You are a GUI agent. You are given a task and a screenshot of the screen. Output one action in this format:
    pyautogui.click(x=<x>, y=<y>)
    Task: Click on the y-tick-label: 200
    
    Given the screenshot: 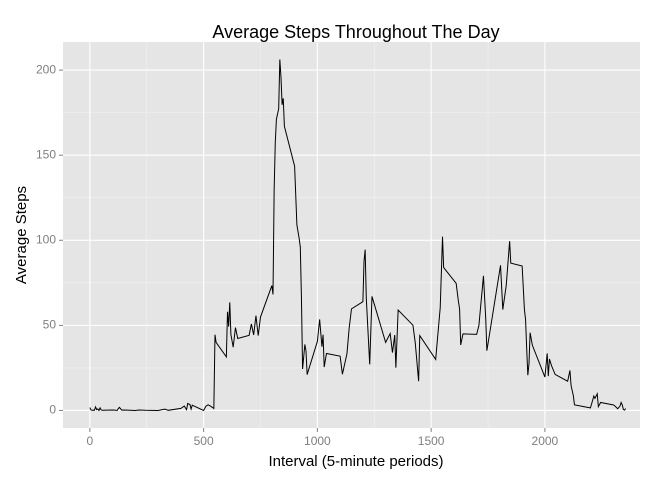 What is the action you would take?
    pyautogui.click(x=46, y=69)
    